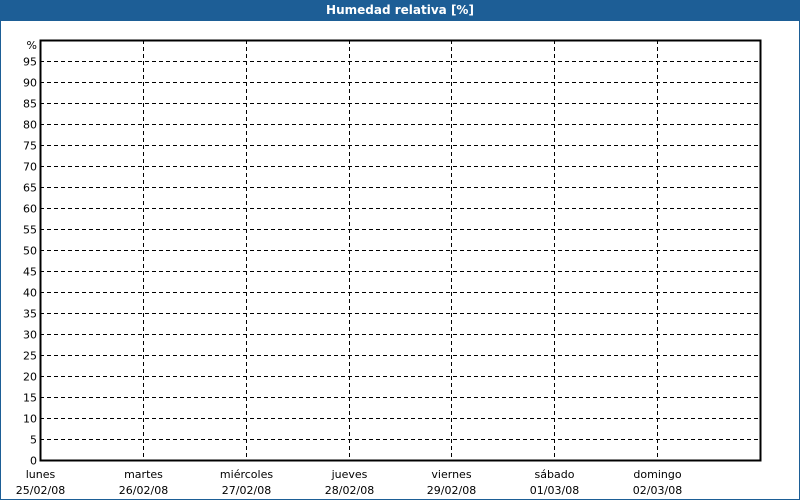  What do you see at coordinates (32, 45) in the screenshot?
I see `y-axis-label: %` at bounding box center [32, 45].